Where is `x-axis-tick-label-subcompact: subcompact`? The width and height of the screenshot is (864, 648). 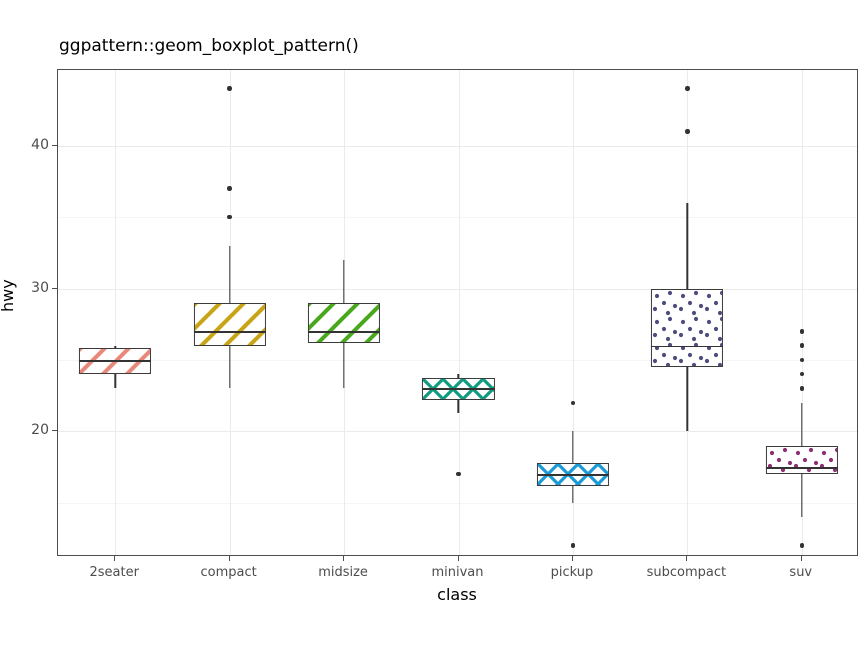 x-axis-tick-label-subcompact: subcompact is located at coordinates (686, 572).